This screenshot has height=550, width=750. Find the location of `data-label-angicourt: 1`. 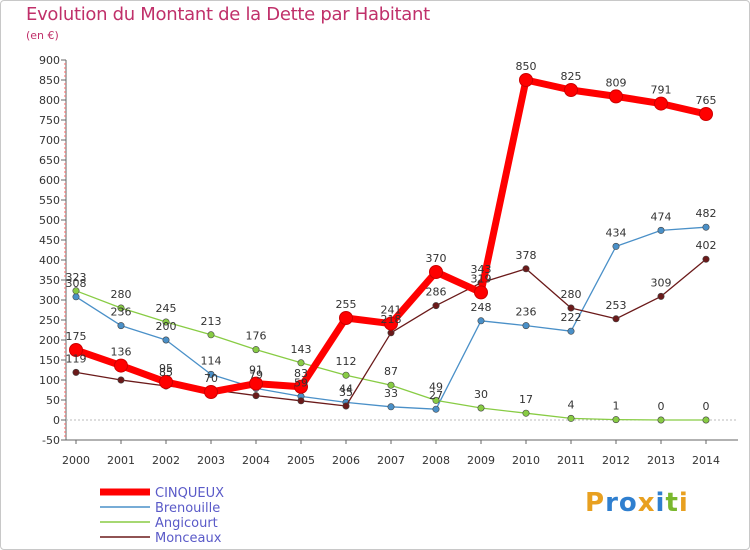

data-label-angicourt: 1 is located at coordinates (616, 406).